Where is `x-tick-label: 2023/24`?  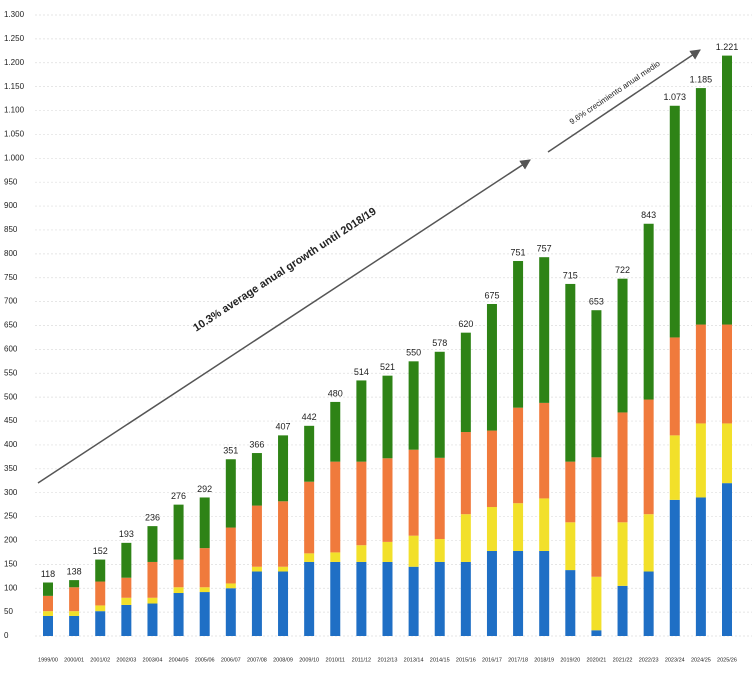 x-tick-label: 2023/24 is located at coordinates (675, 660).